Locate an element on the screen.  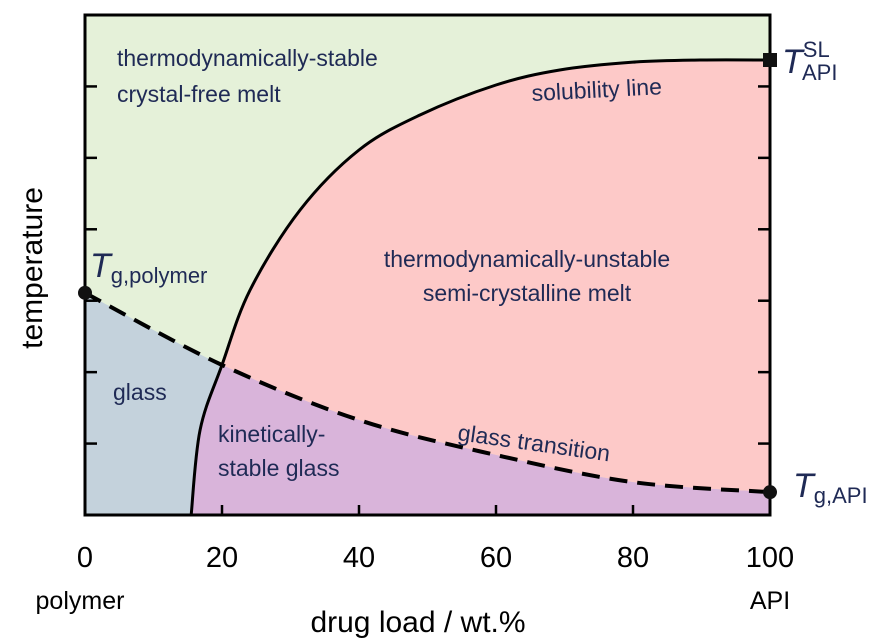
region-label: semi-crystalline melt is located at coordinates (527, 293).